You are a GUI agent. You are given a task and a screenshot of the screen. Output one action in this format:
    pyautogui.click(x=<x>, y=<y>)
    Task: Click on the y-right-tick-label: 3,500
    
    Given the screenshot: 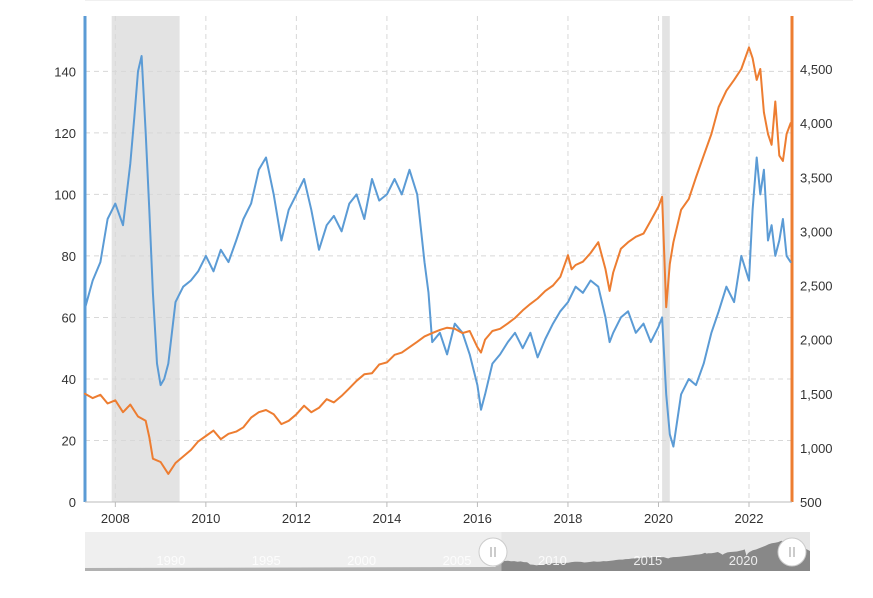 What is the action you would take?
    pyautogui.click(x=816, y=177)
    